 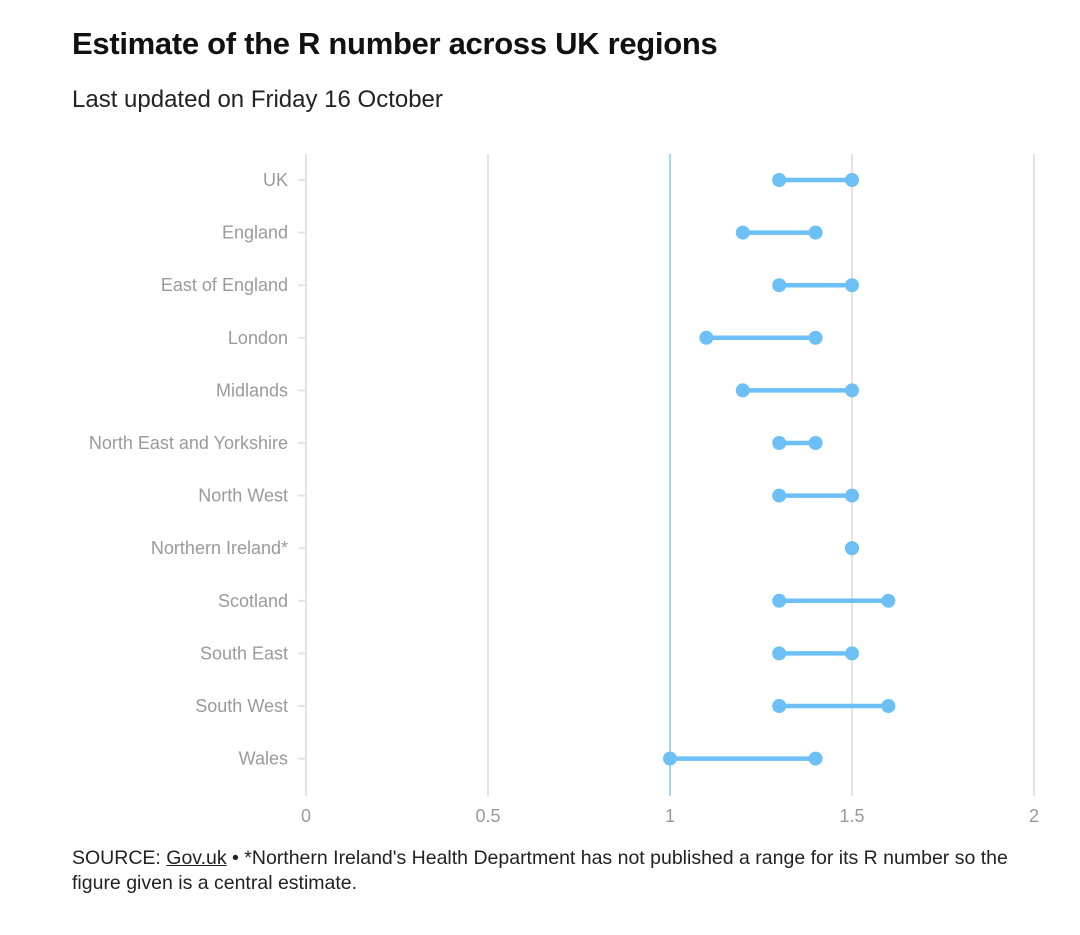 What do you see at coordinates (255, 233) in the screenshot?
I see `y-category-label: England` at bounding box center [255, 233].